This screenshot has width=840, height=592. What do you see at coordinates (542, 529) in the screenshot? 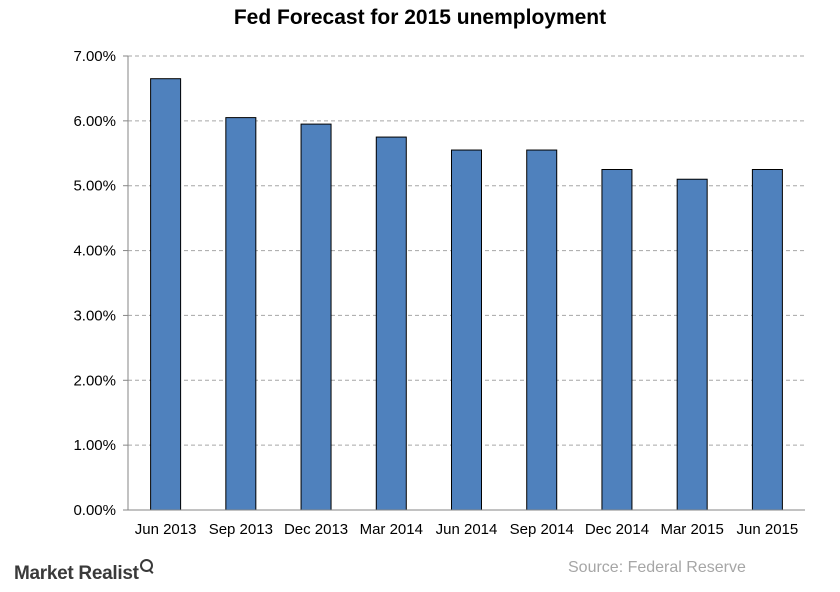
I see `x-tick-label: Sep 2014` at bounding box center [542, 529].